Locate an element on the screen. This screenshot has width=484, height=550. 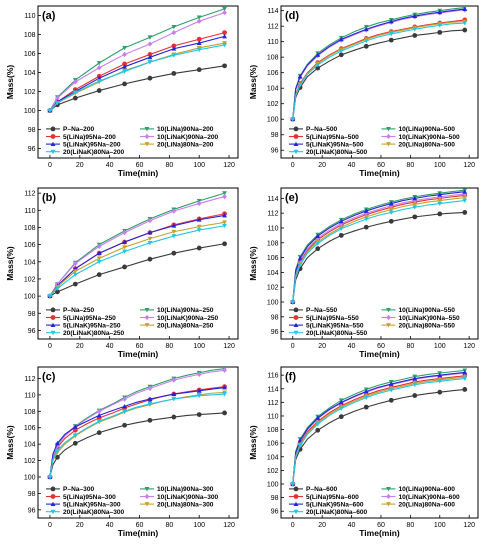
x-tick-label: 40 is located at coordinates (110, 346).